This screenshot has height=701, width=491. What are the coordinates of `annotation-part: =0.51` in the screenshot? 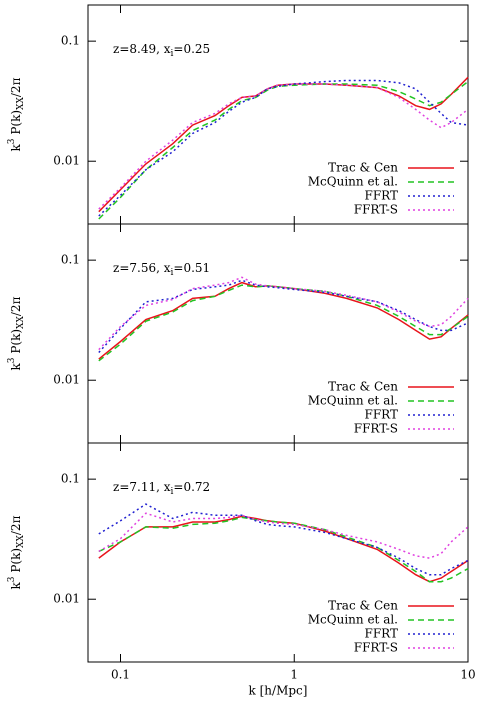 It's located at (191, 268).